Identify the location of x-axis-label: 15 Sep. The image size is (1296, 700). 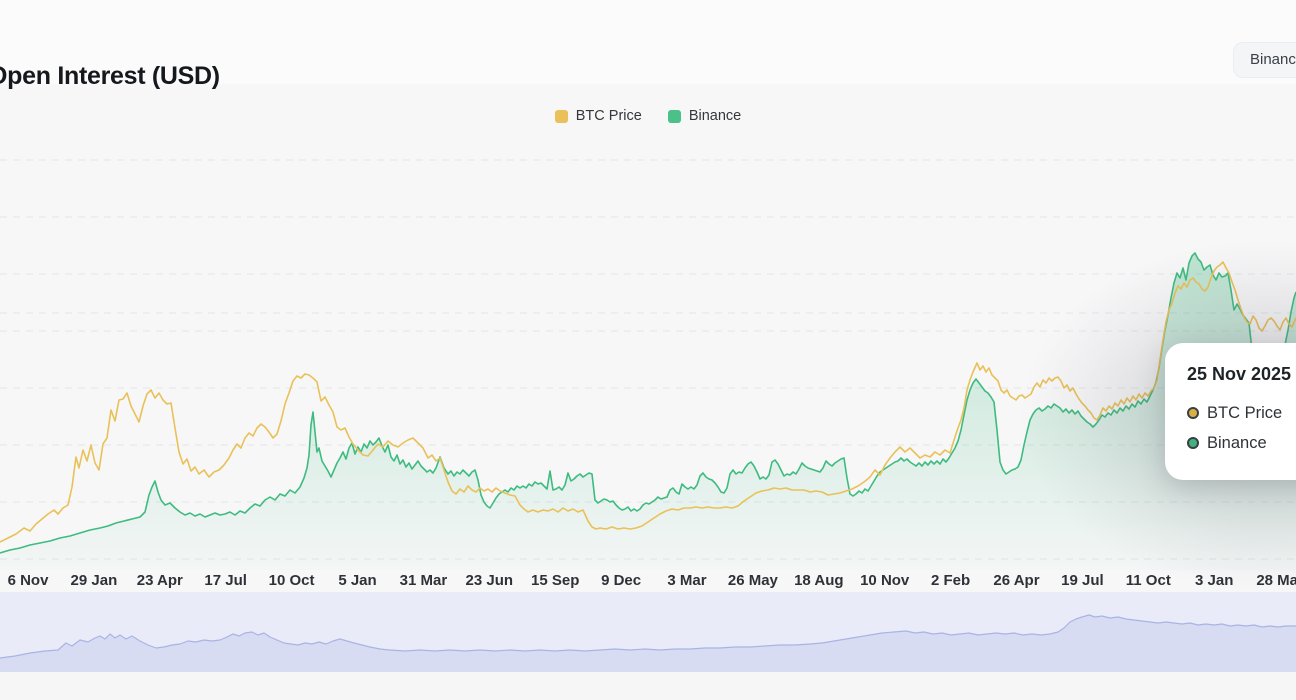
(555, 580).